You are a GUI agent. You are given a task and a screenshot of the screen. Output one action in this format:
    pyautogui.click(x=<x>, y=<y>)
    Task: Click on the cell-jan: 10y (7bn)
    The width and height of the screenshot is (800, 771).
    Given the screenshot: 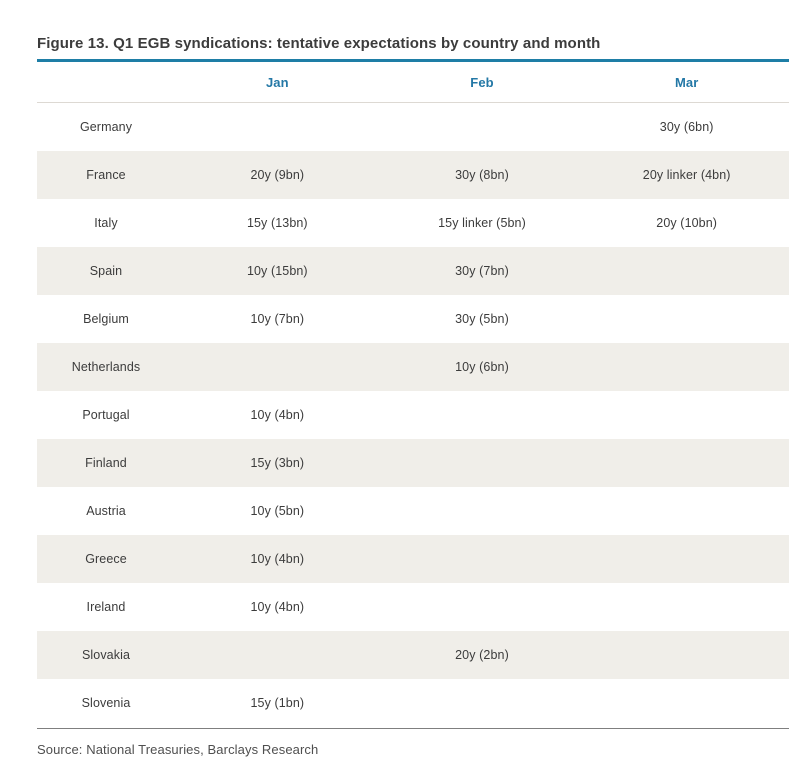 What is the action you would take?
    pyautogui.click(x=277, y=319)
    